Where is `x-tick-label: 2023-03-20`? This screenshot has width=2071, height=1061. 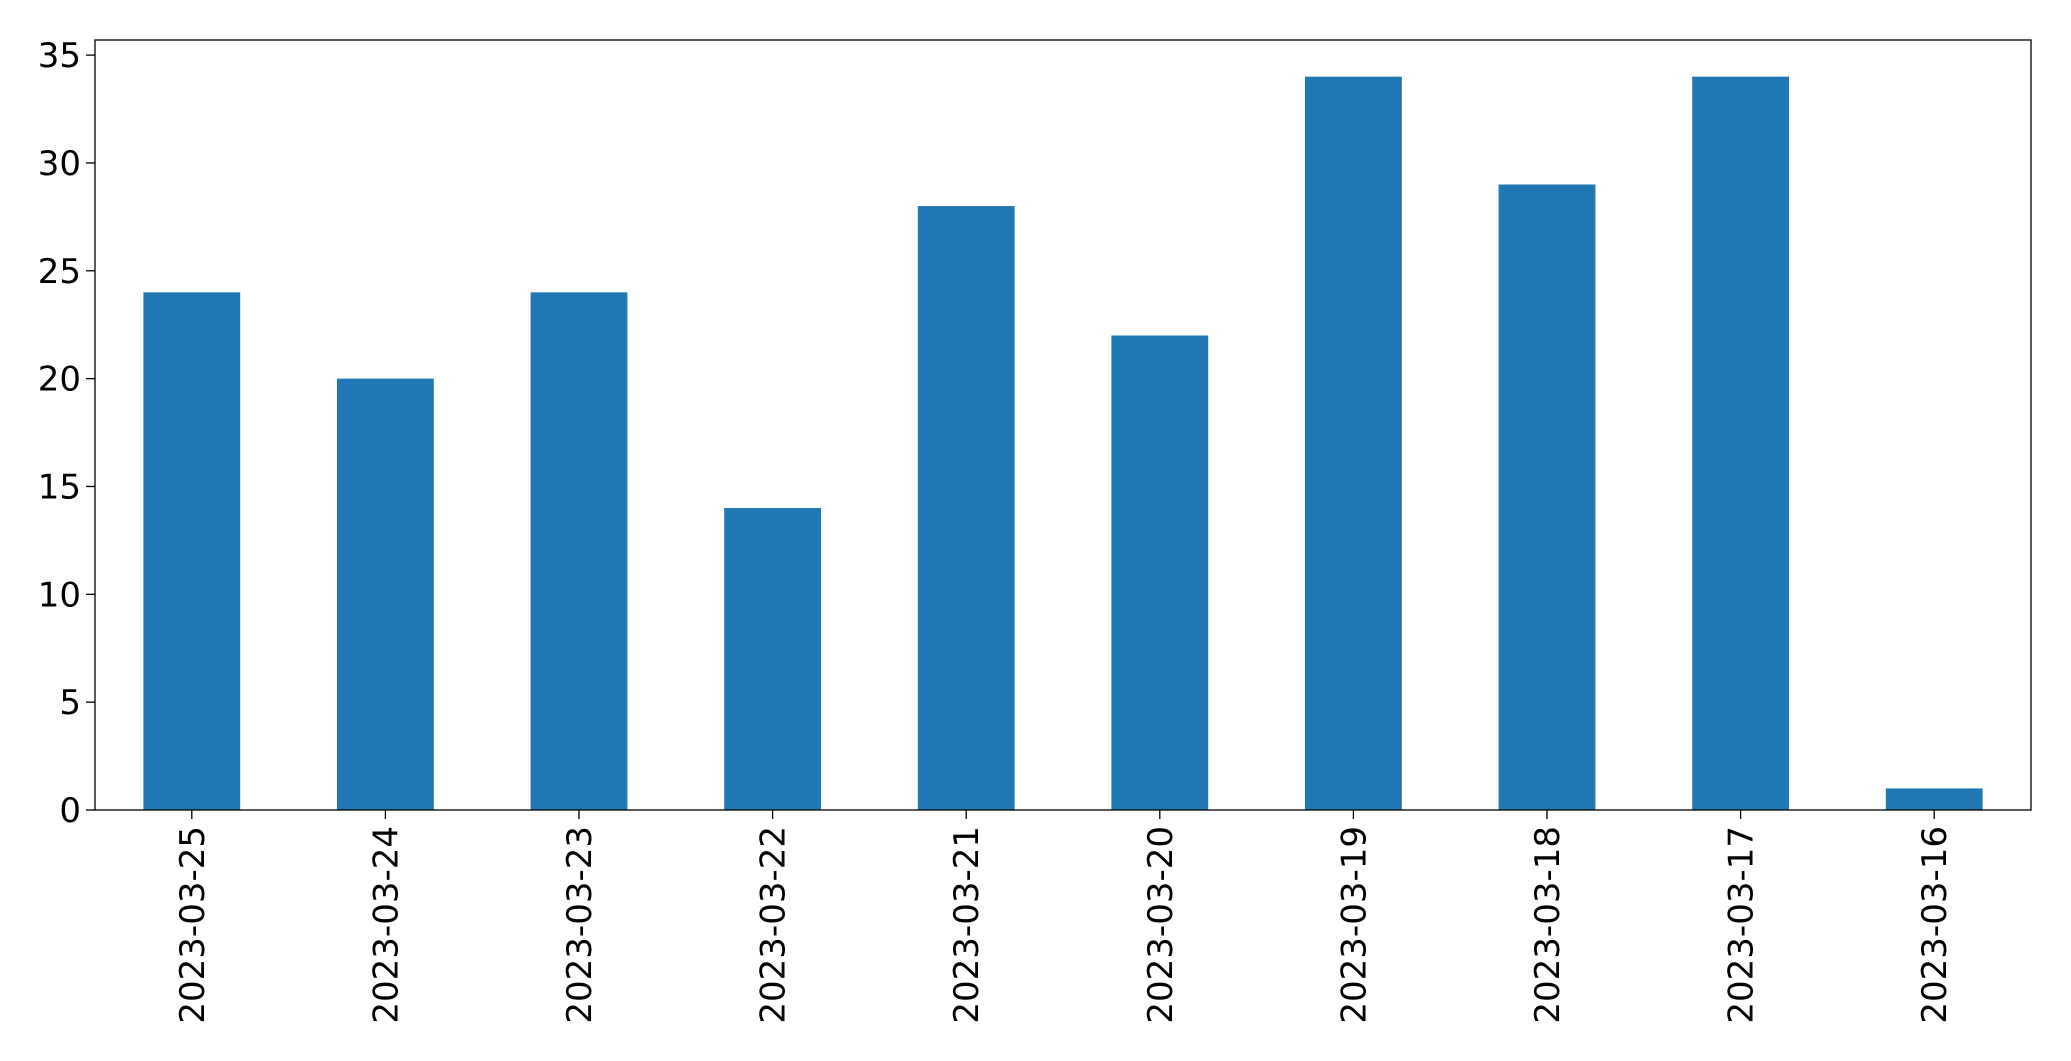 x-tick-label: 2023-03-20 is located at coordinates (1161, 925).